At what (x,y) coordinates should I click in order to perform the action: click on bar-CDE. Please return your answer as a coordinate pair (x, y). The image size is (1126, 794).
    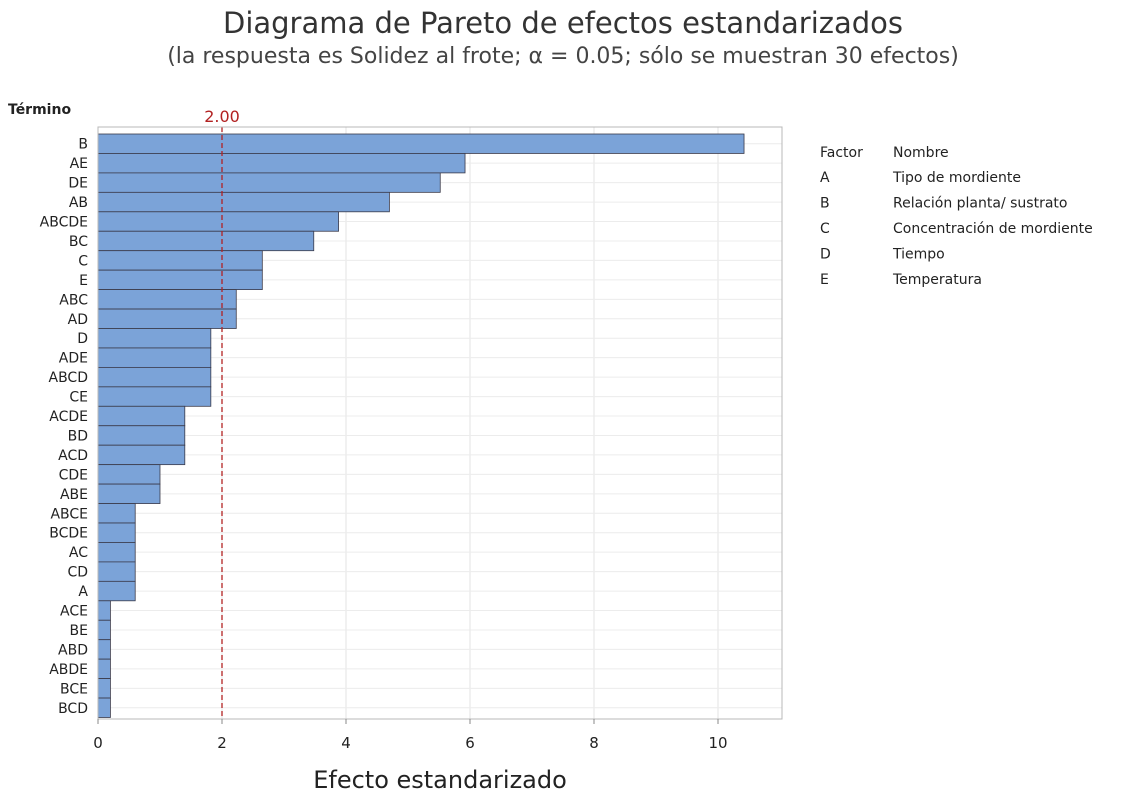
    Looking at the image, I should click on (129, 474).